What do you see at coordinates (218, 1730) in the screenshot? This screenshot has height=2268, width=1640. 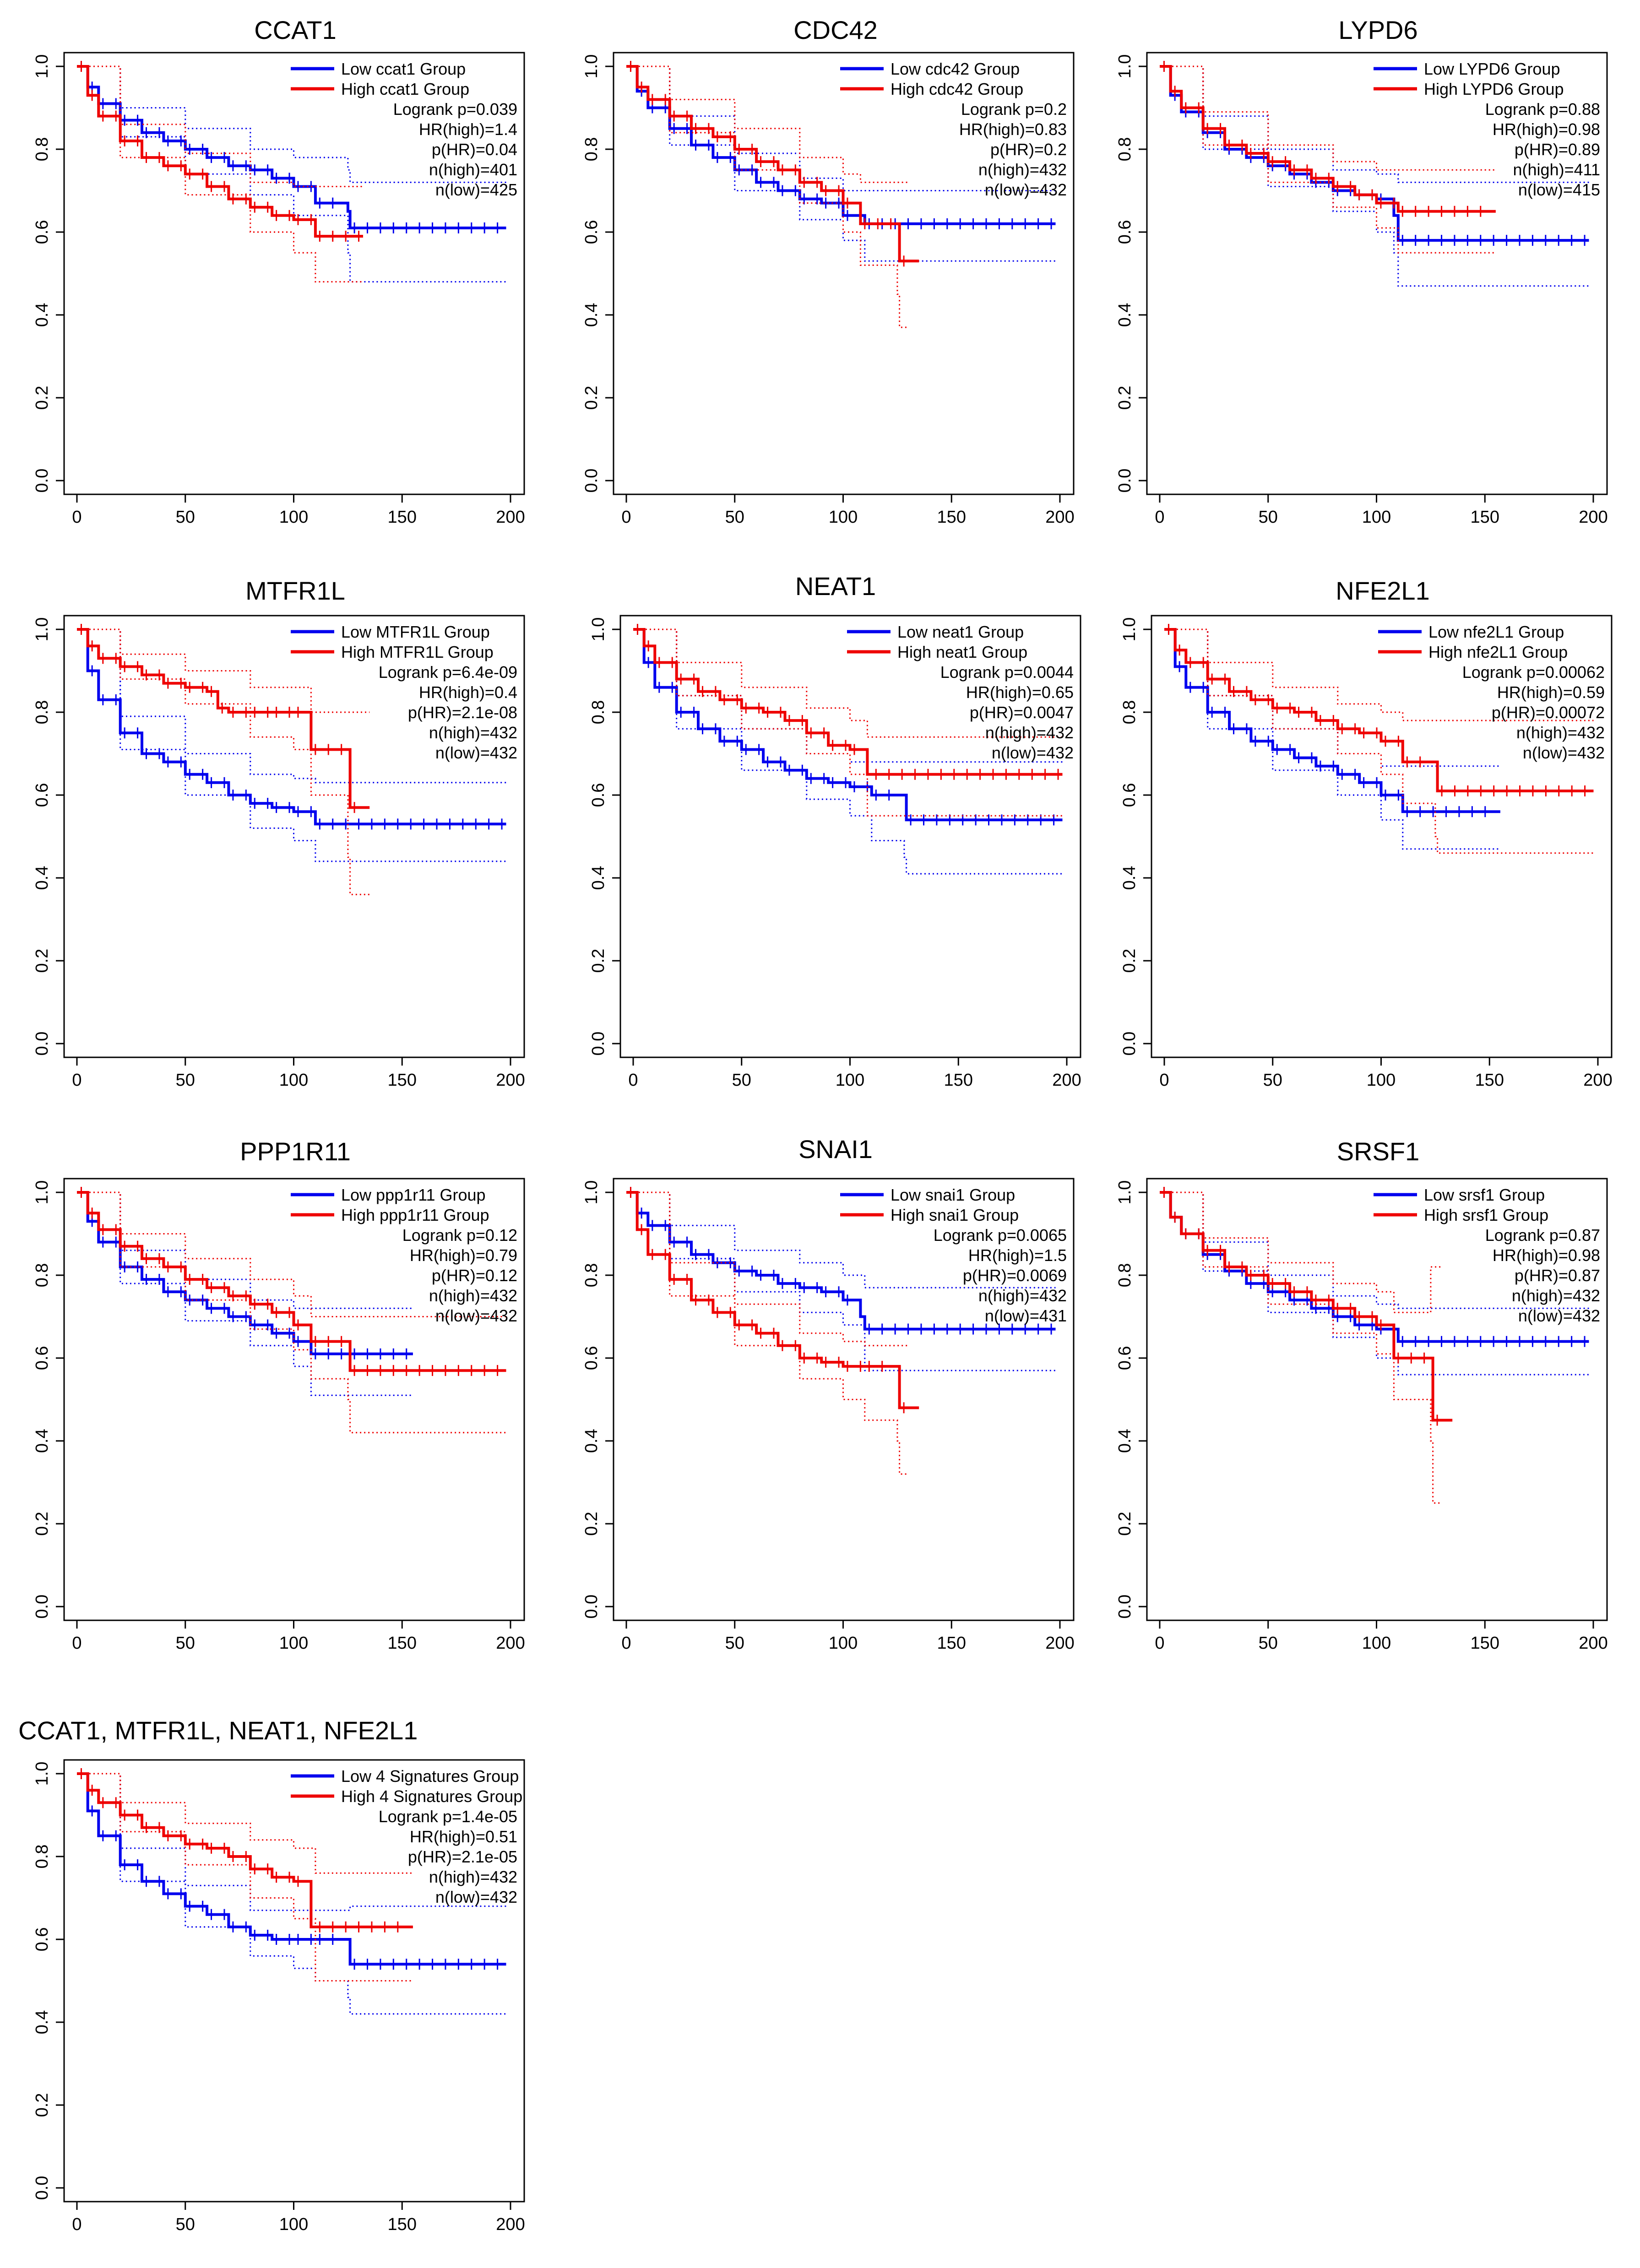 I see `panel-title: CCAT1, MTFR1L, NEAT1, NFE2L1` at bounding box center [218, 1730].